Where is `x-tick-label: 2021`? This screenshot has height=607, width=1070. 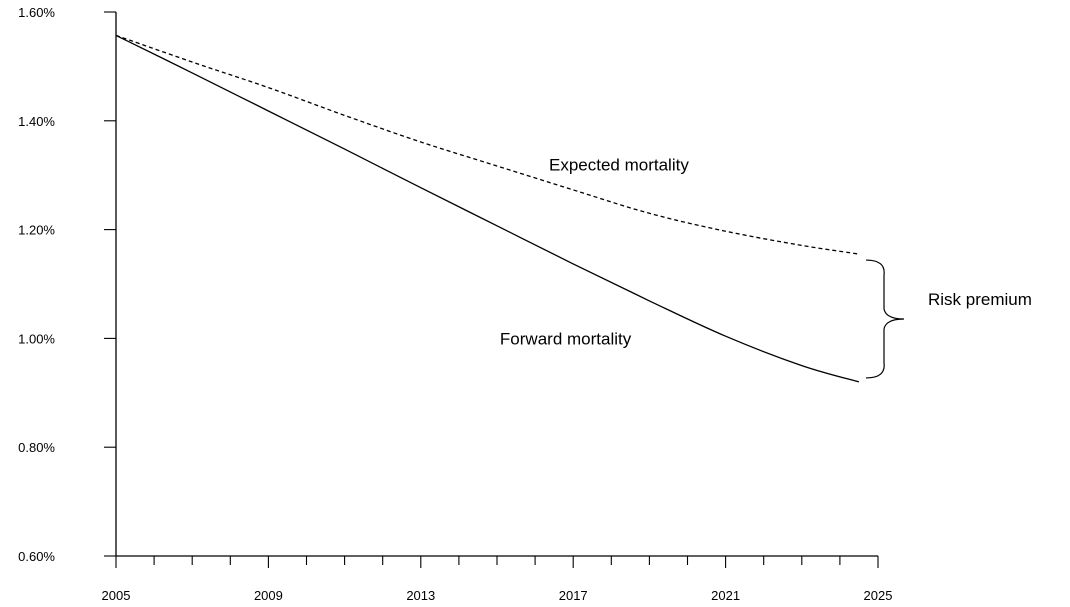 x-tick-label: 2021 is located at coordinates (725, 595).